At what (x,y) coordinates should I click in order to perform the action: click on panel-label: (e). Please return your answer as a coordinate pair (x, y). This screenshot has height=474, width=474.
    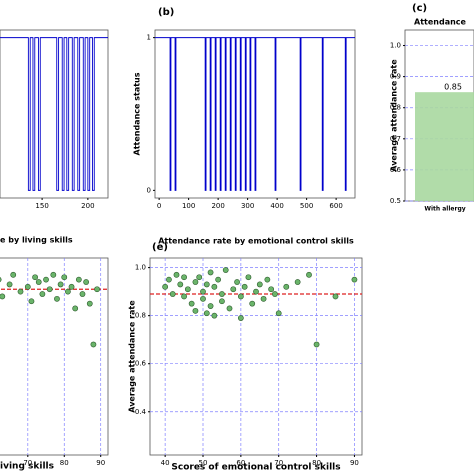
    Looking at the image, I should click on (160, 247).